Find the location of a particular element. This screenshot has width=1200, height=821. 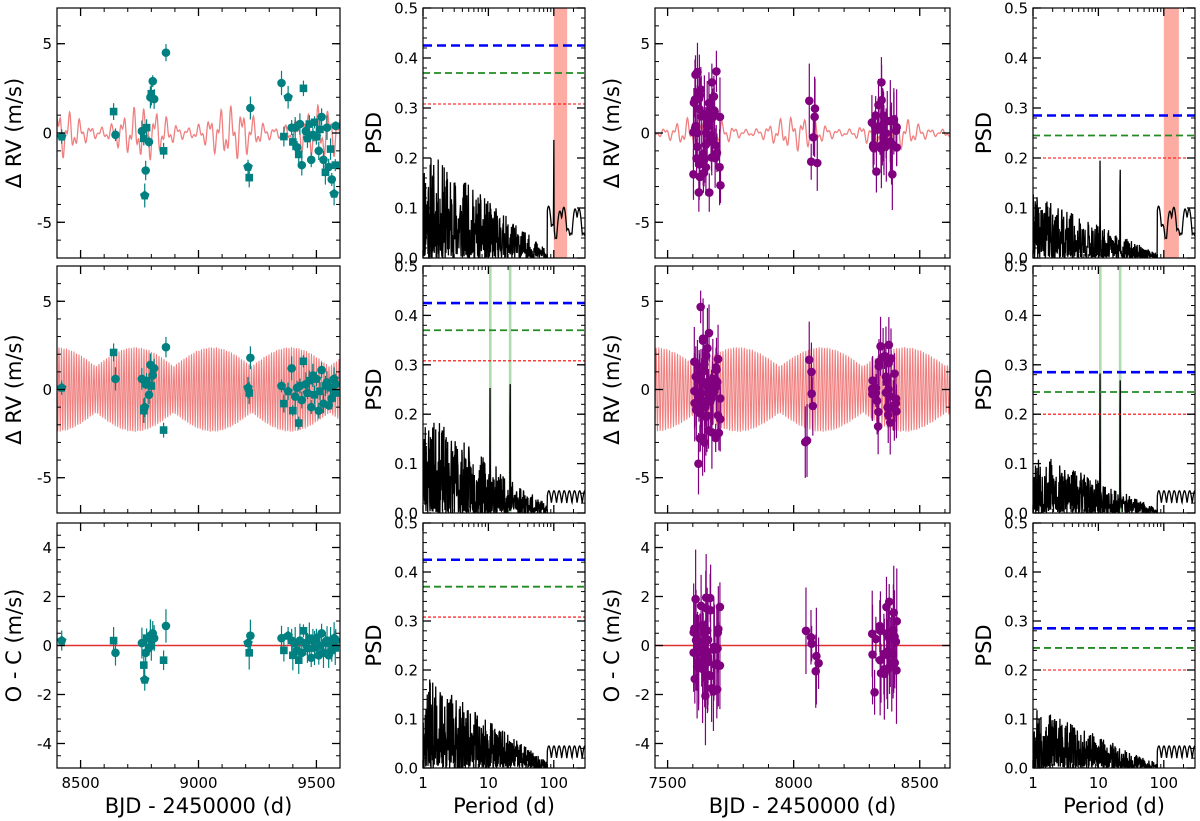

y-tick-label: -5 is located at coordinates (44, 223).